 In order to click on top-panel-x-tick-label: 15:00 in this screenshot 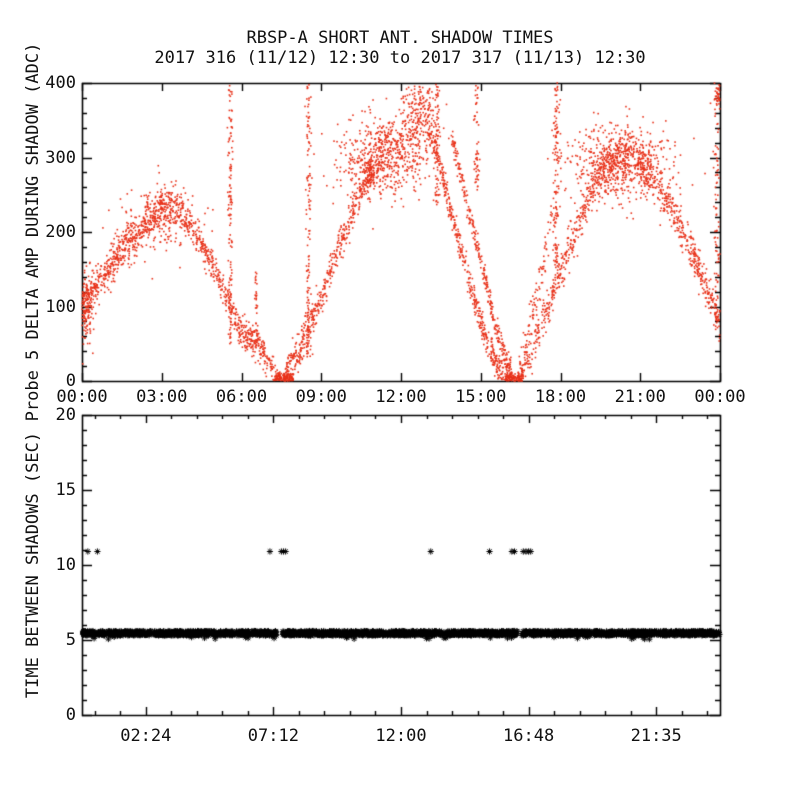, I will do `click(481, 397)`.